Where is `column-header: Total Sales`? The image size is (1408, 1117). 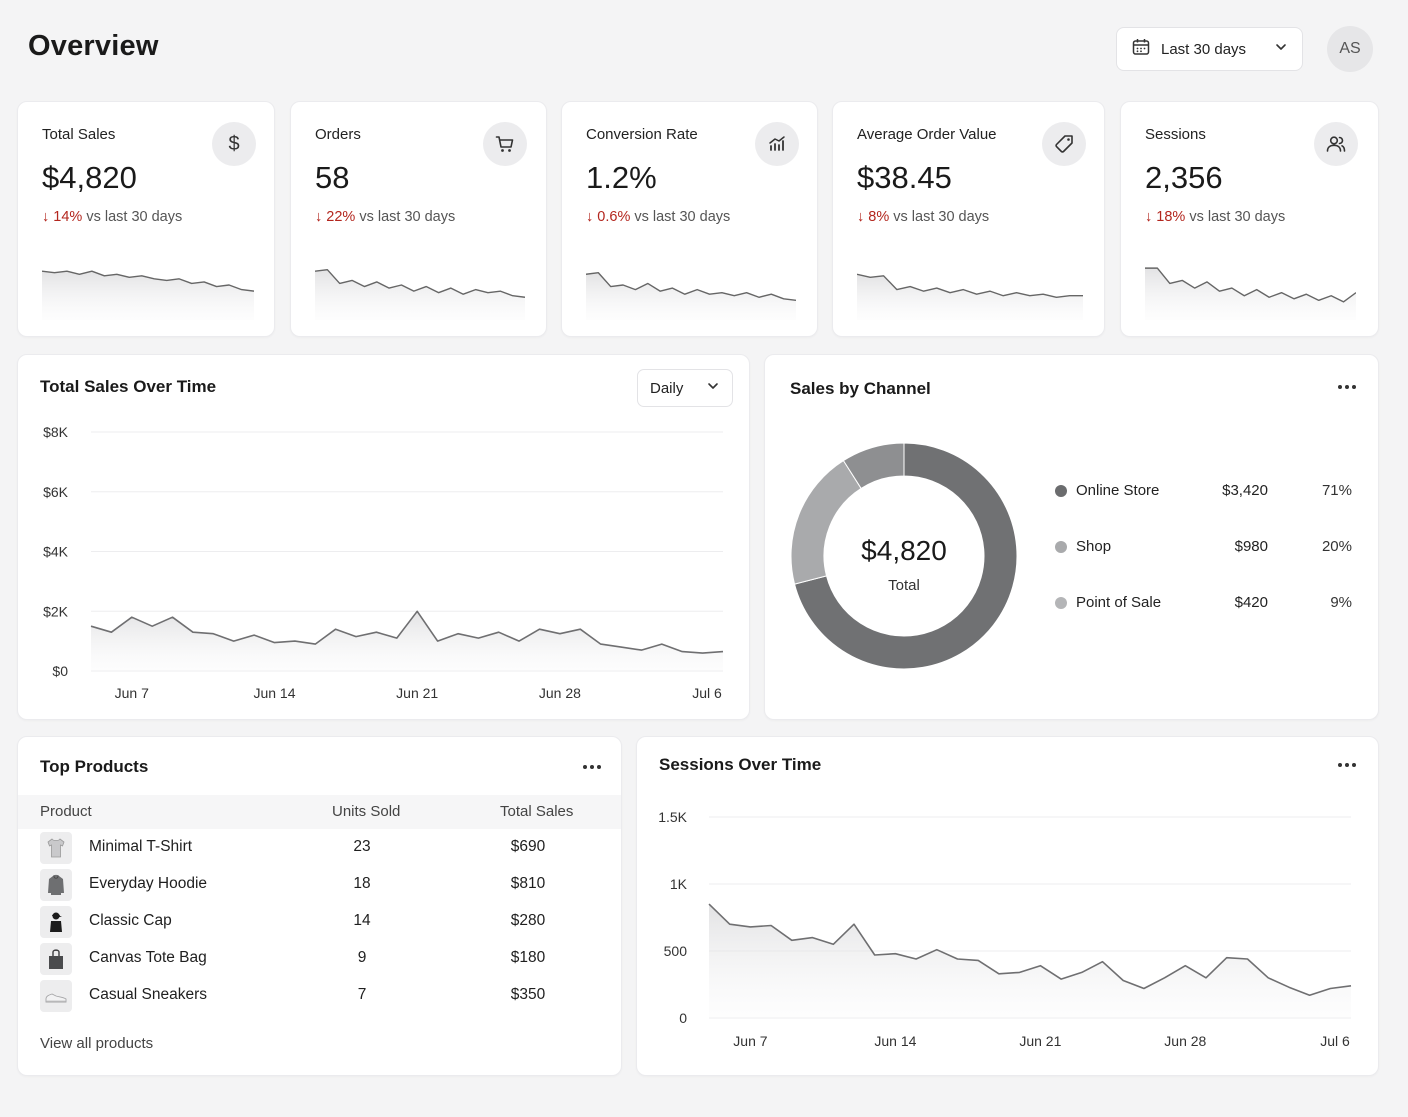 column-header: Total Sales is located at coordinates (537, 811).